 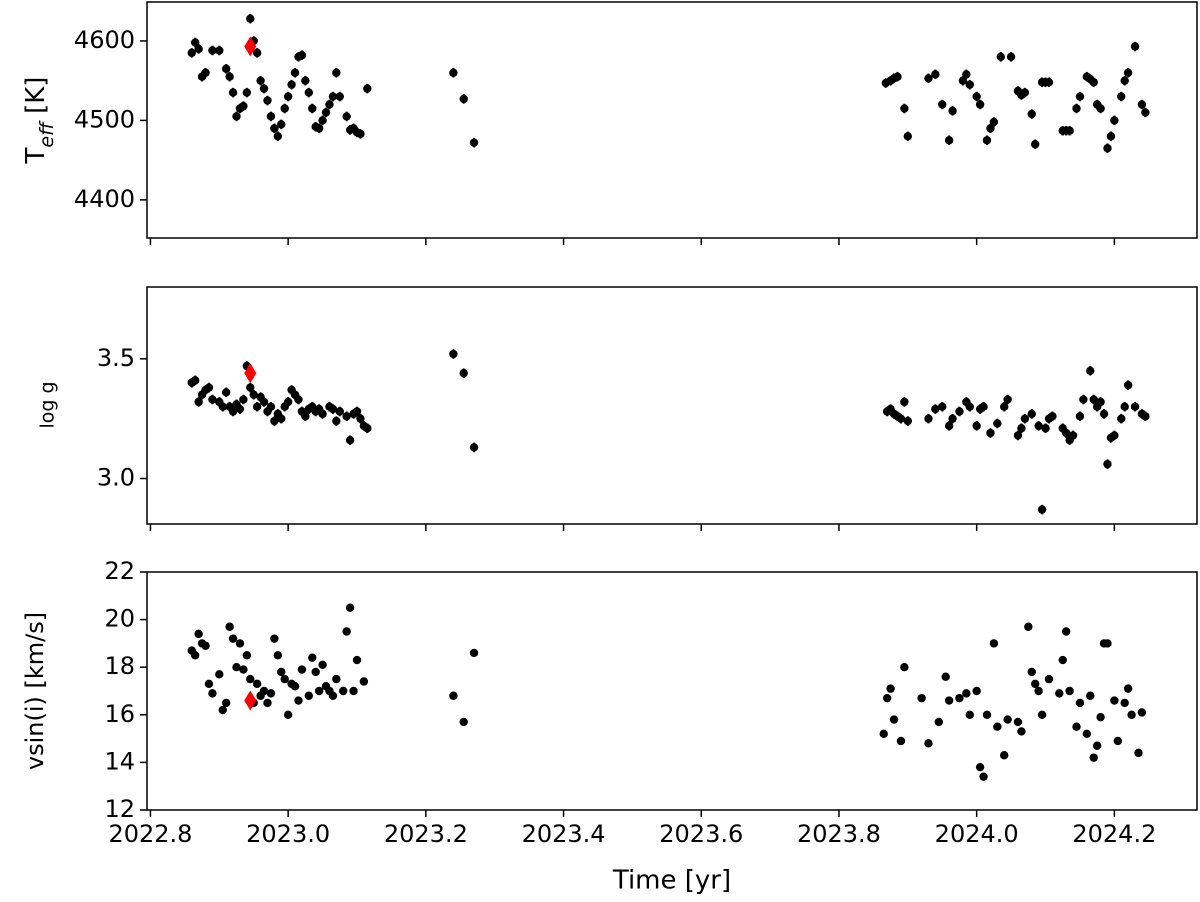 I want to click on x-tick-label: 2023.6, so click(x=701, y=834).